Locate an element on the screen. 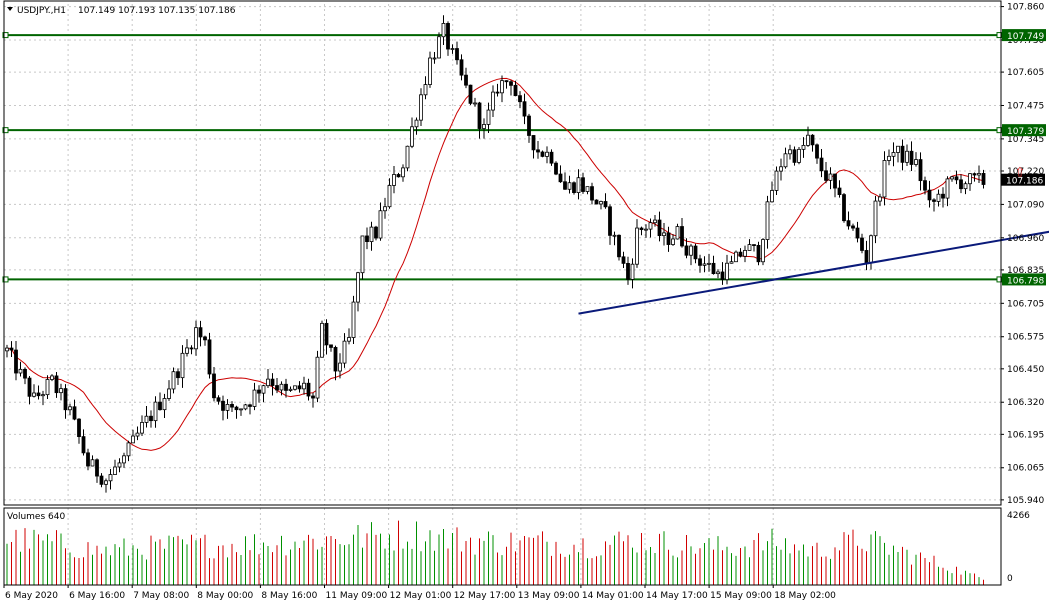 The height and width of the screenshot is (605, 1049). current-price-box is located at coordinates (1023, 179).